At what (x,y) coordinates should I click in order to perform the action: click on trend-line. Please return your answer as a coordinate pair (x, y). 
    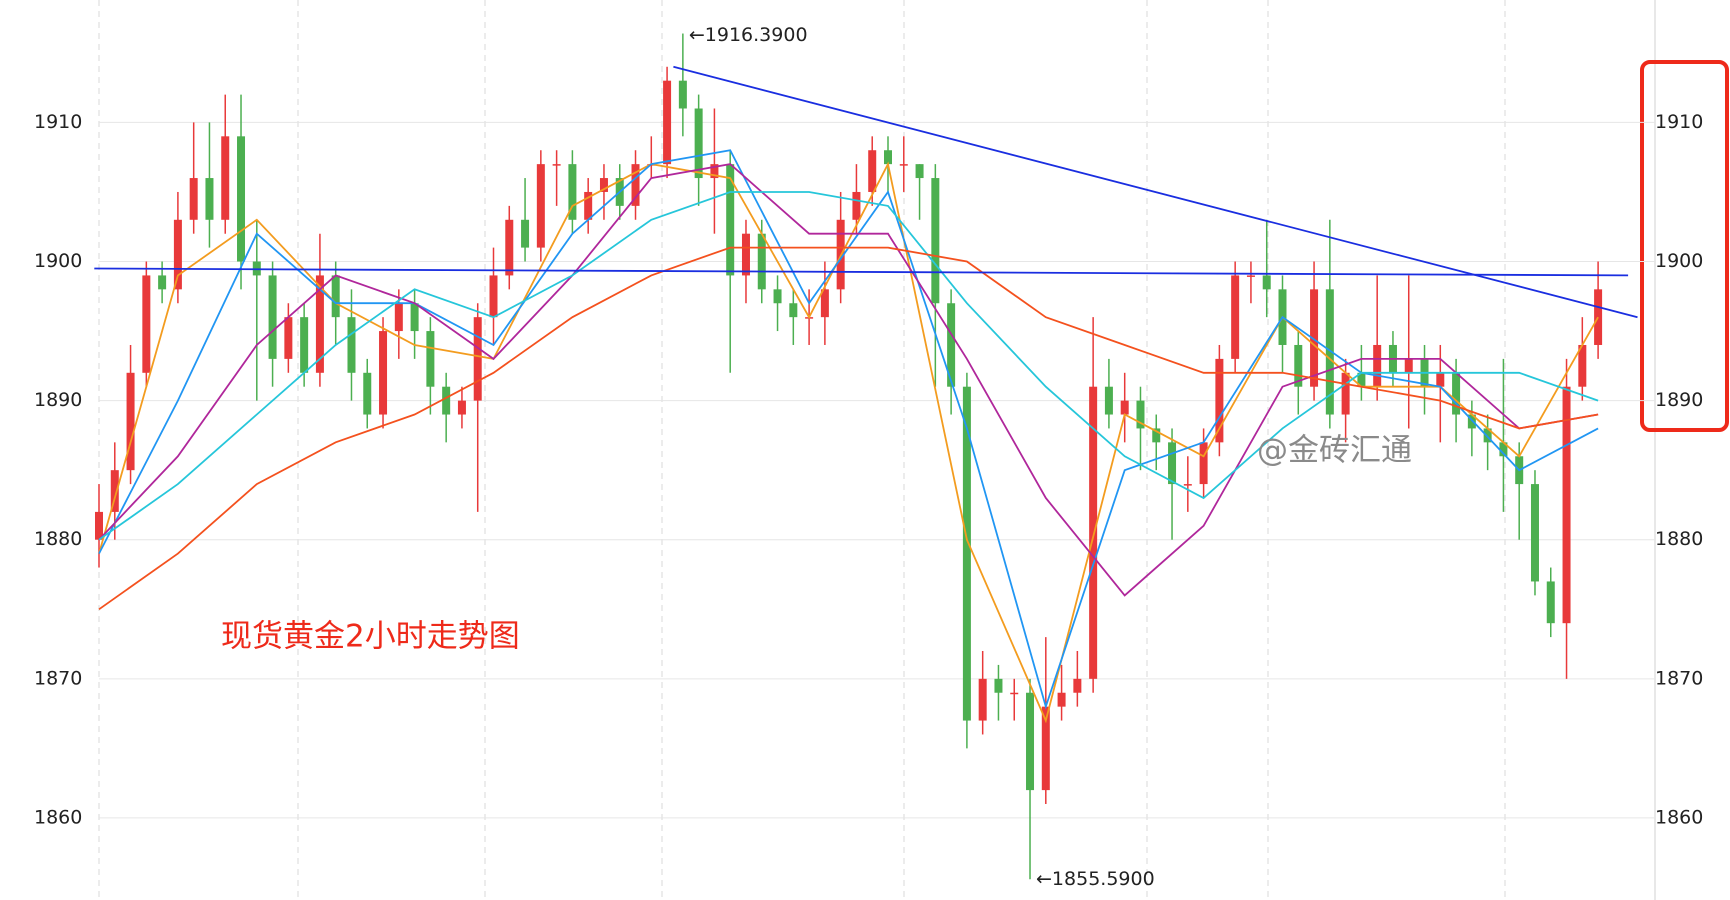
    Looking at the image, I should click on (861, 272).